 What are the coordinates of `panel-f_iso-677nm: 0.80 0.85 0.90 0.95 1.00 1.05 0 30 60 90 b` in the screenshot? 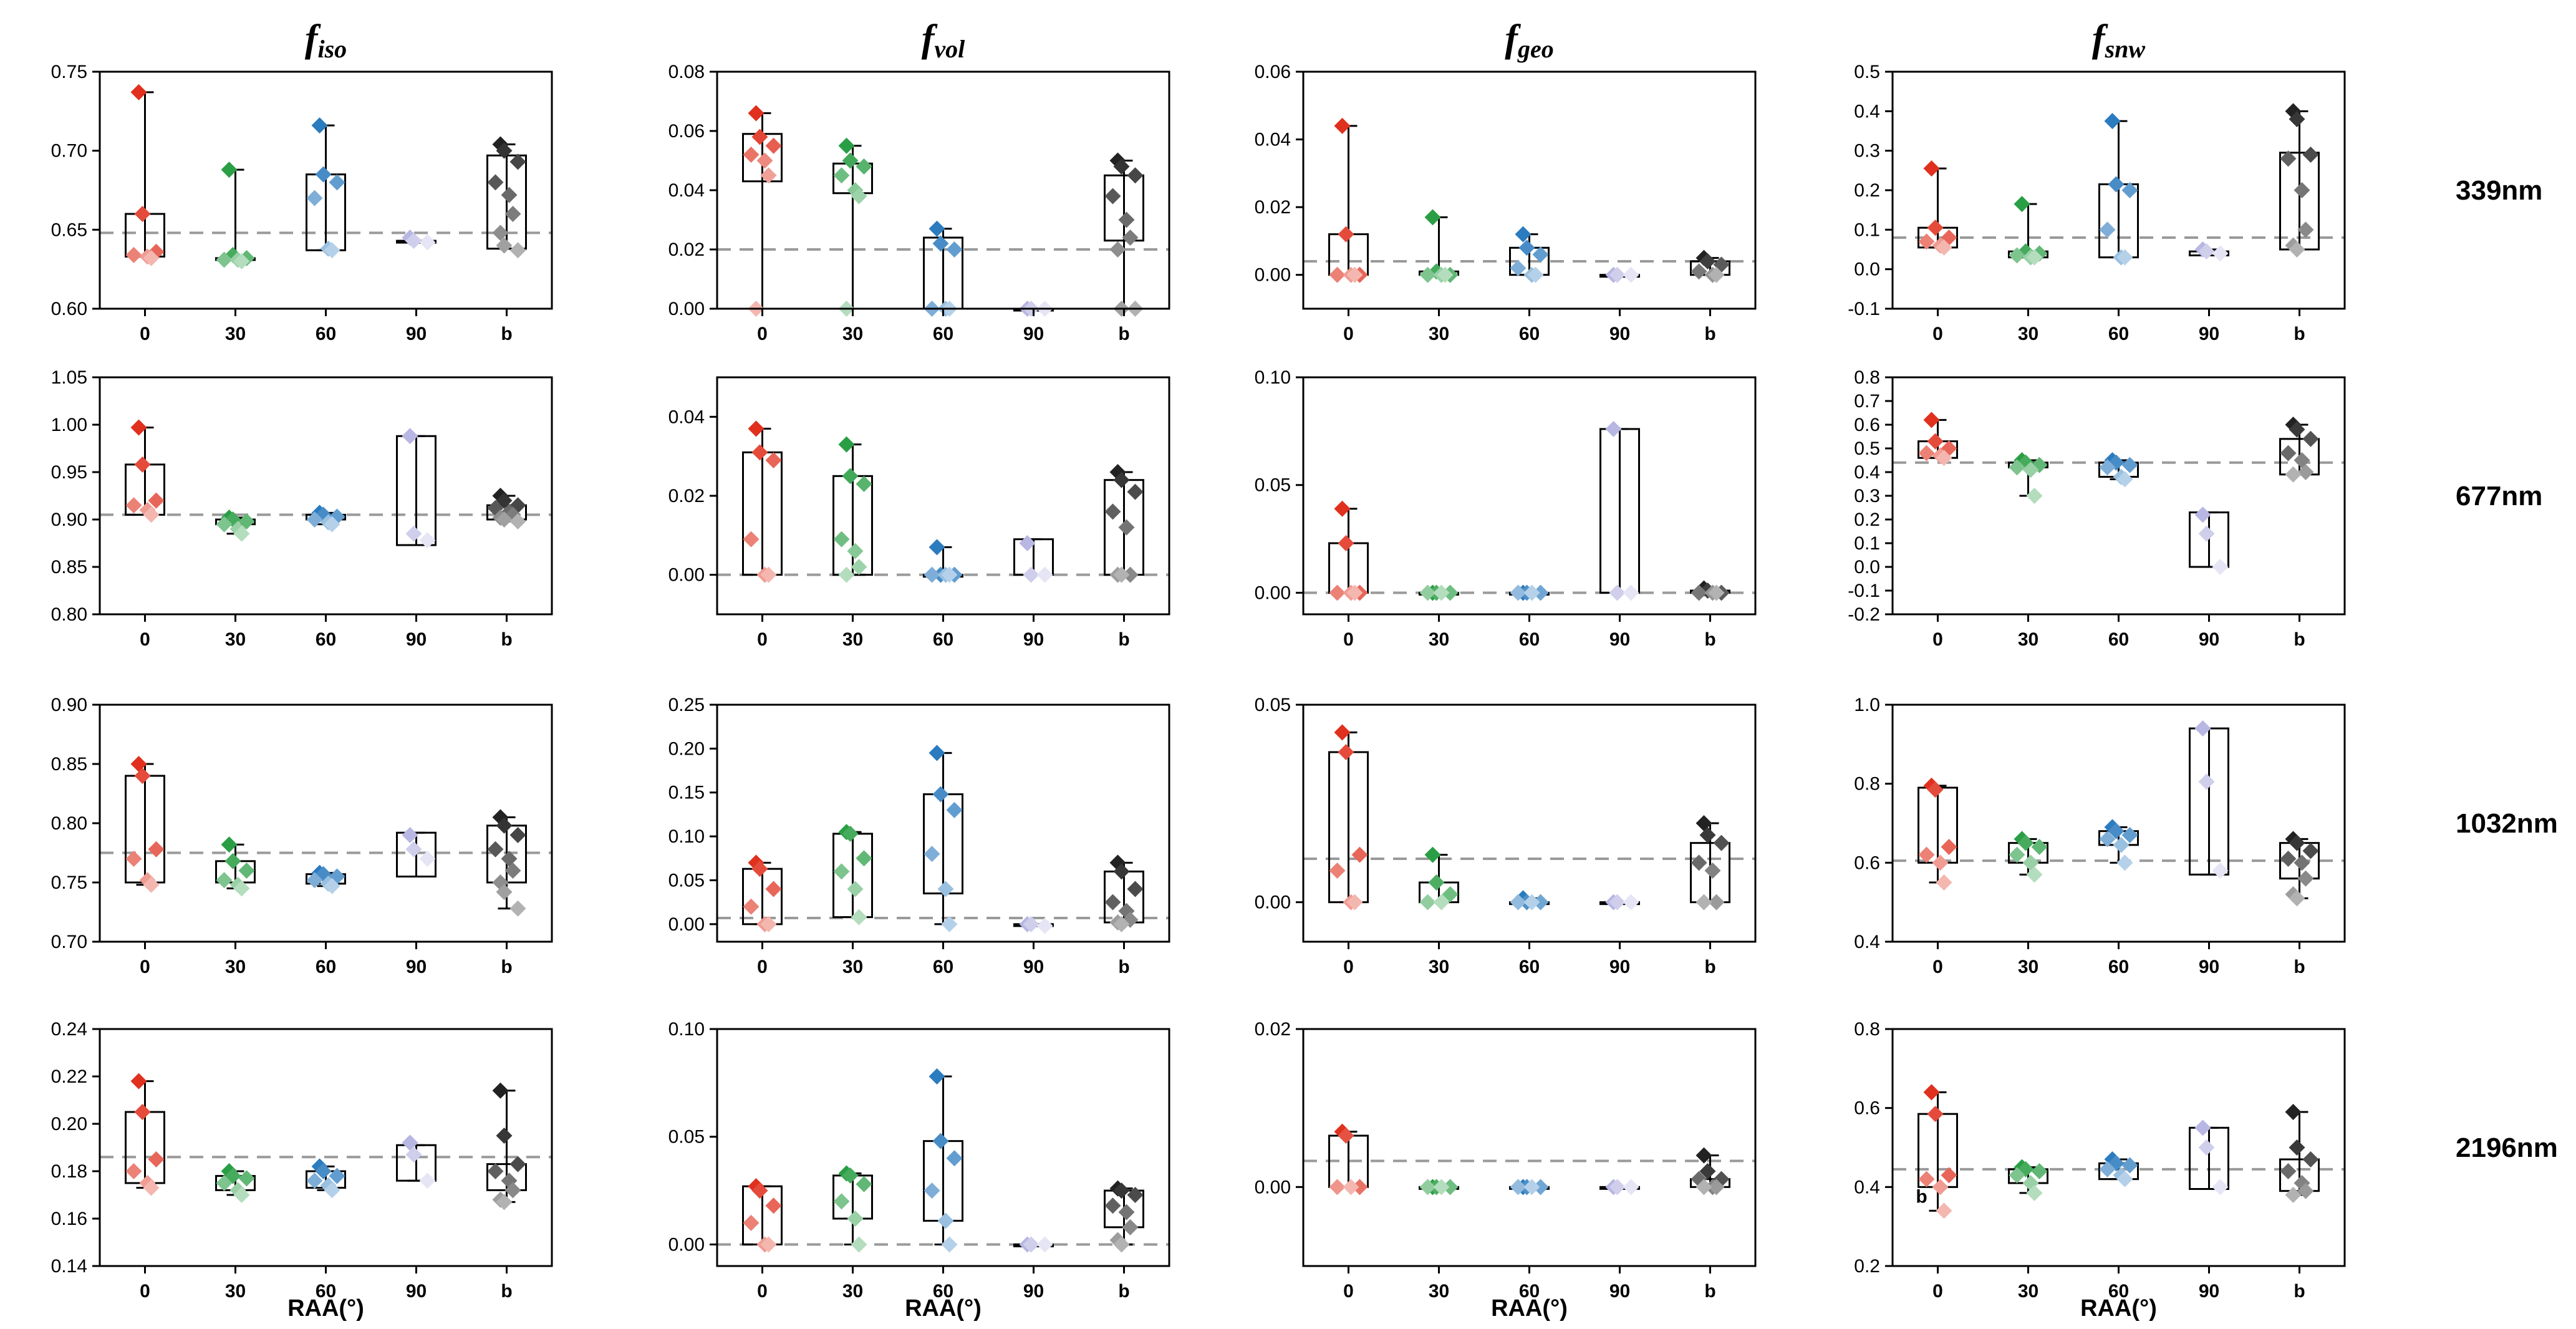 It's located at (302, 508).